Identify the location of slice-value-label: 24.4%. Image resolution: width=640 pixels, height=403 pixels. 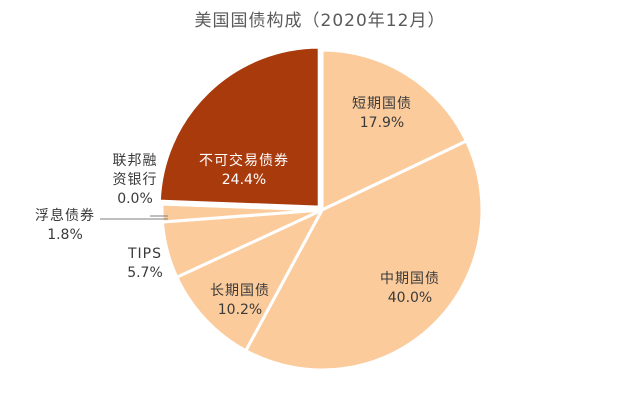
(244, 180).